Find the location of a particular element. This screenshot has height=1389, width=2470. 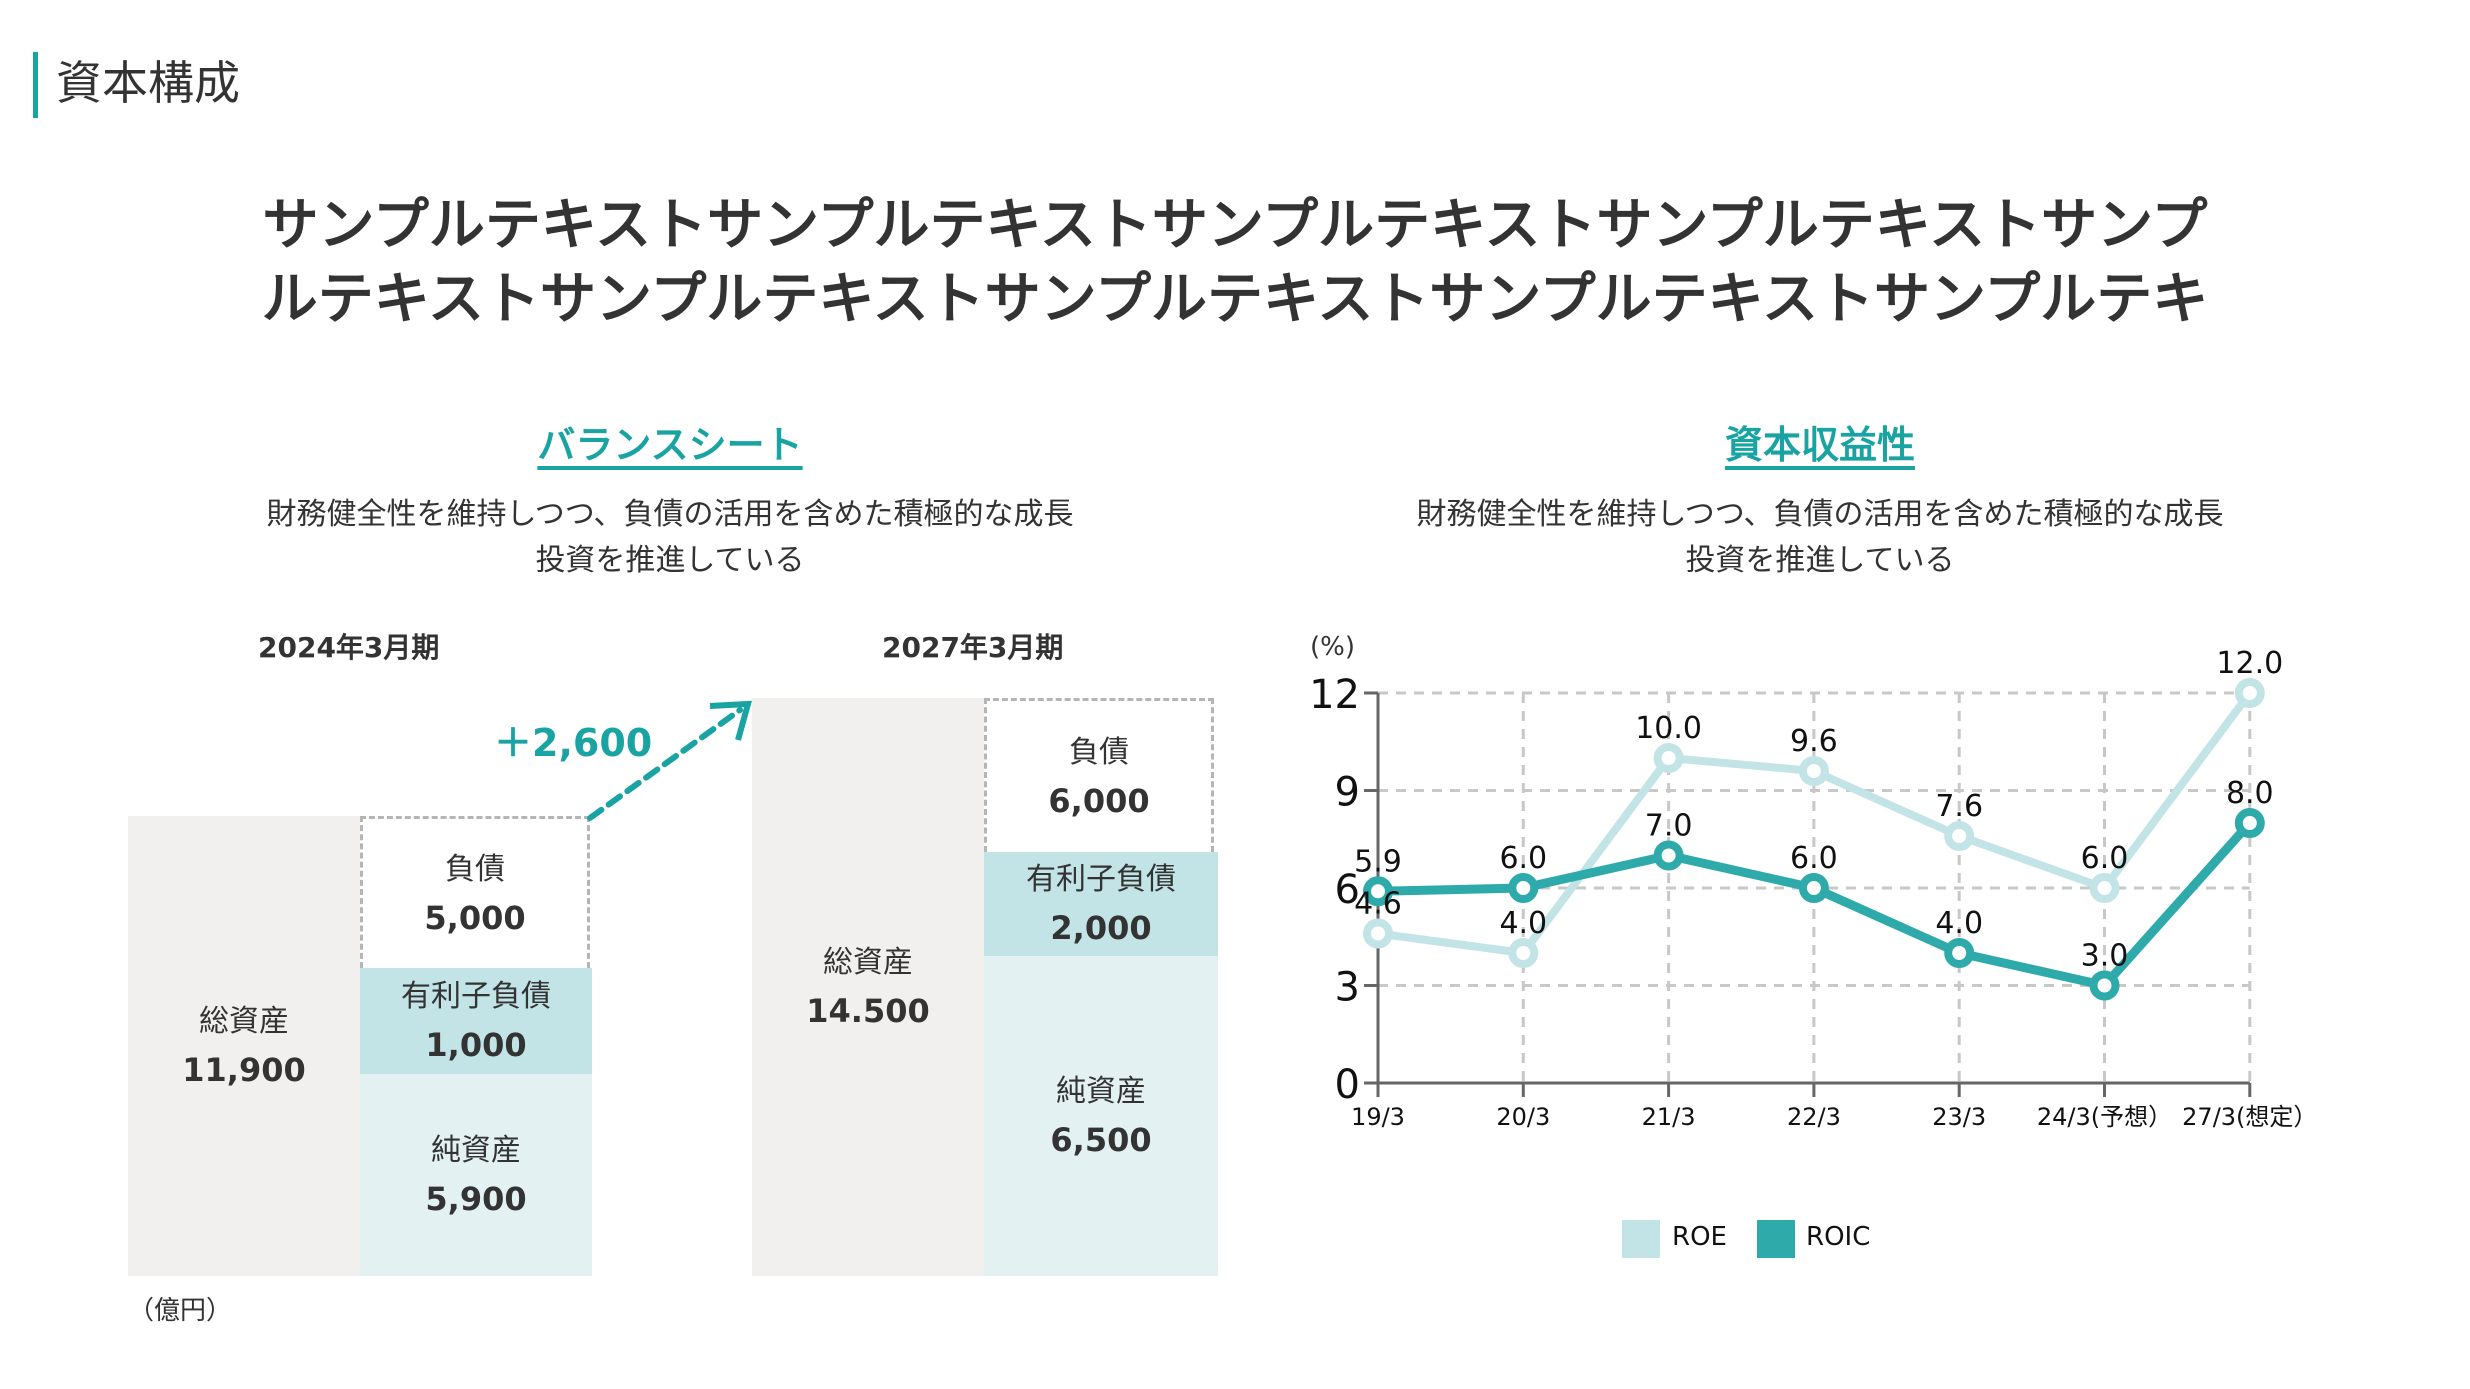

bs-2027-total-assets-value: 14.500 is located at coordinates (868, 1011).